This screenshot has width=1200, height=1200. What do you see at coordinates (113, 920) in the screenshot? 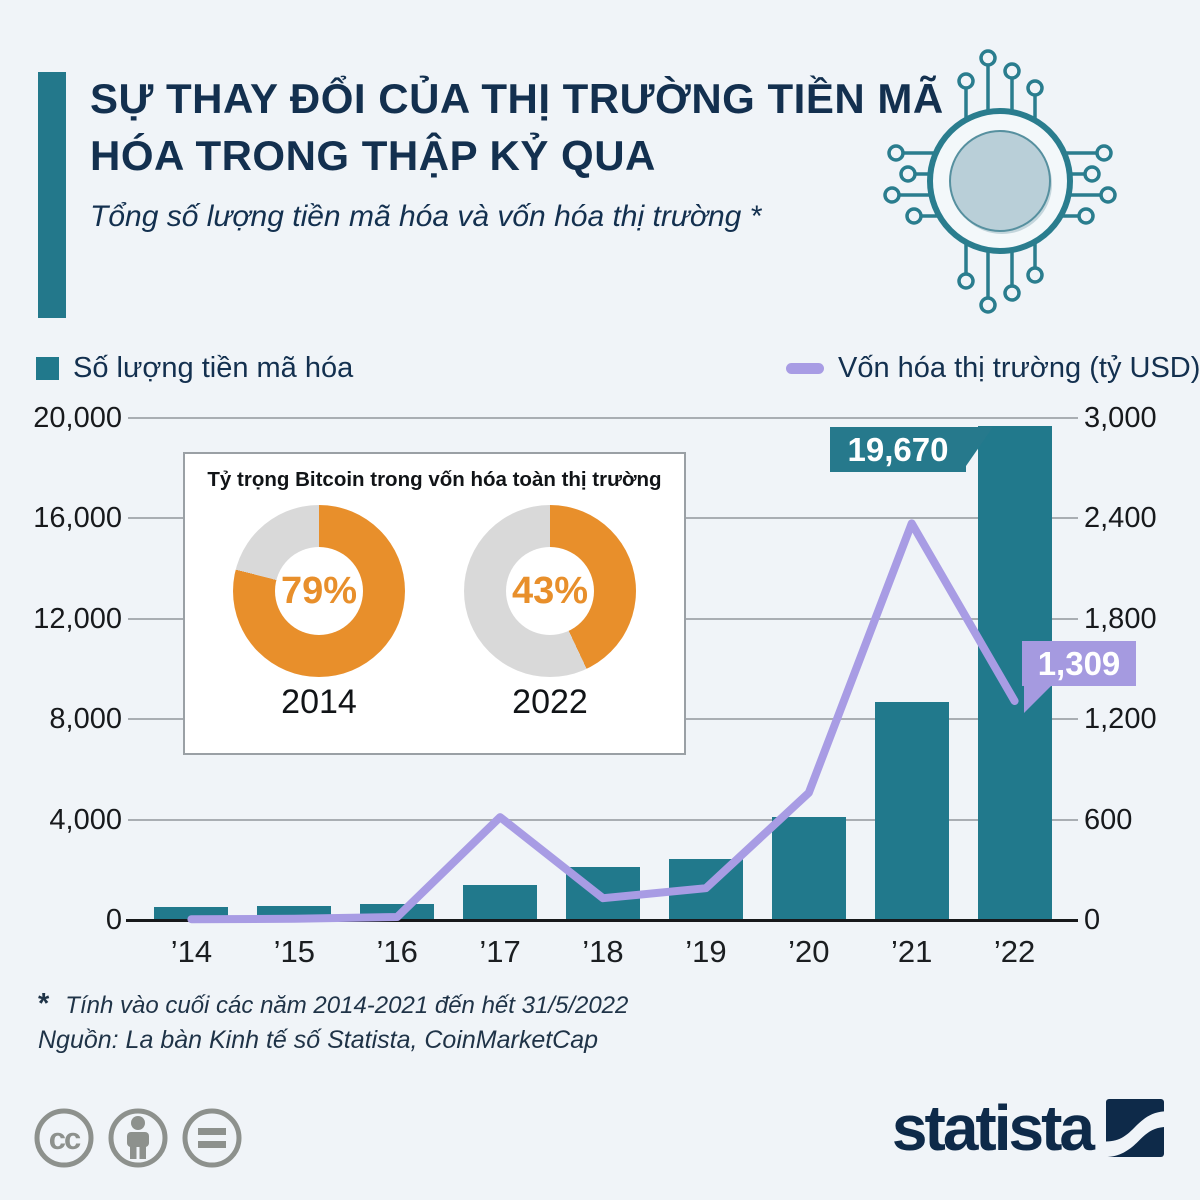
I see `y-axis-tick-left: 0` at bounding box center [113, 920].